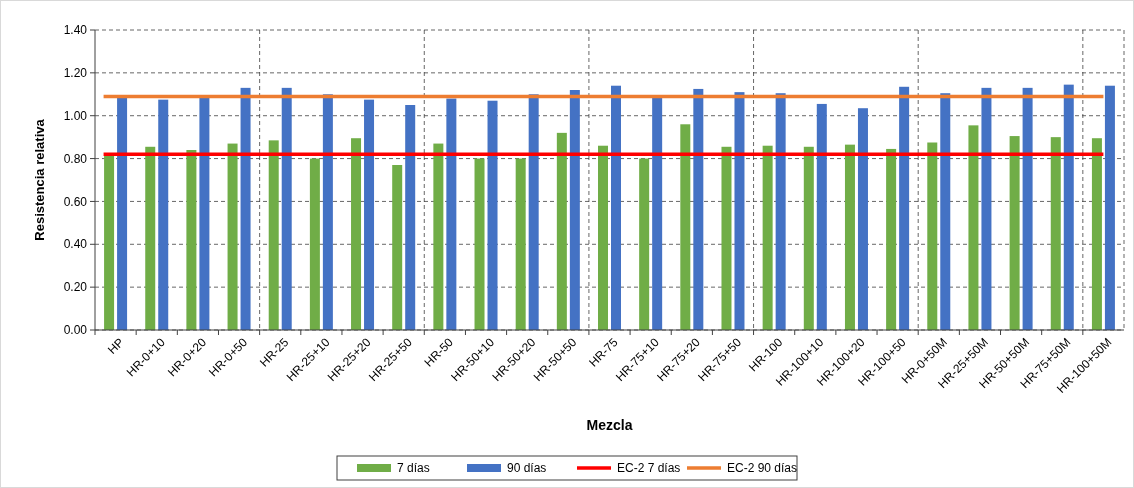 The height and width of the screenshot is (488, 1134). I want to click on legend-label: EC-2 90 días, so click(762, 468).